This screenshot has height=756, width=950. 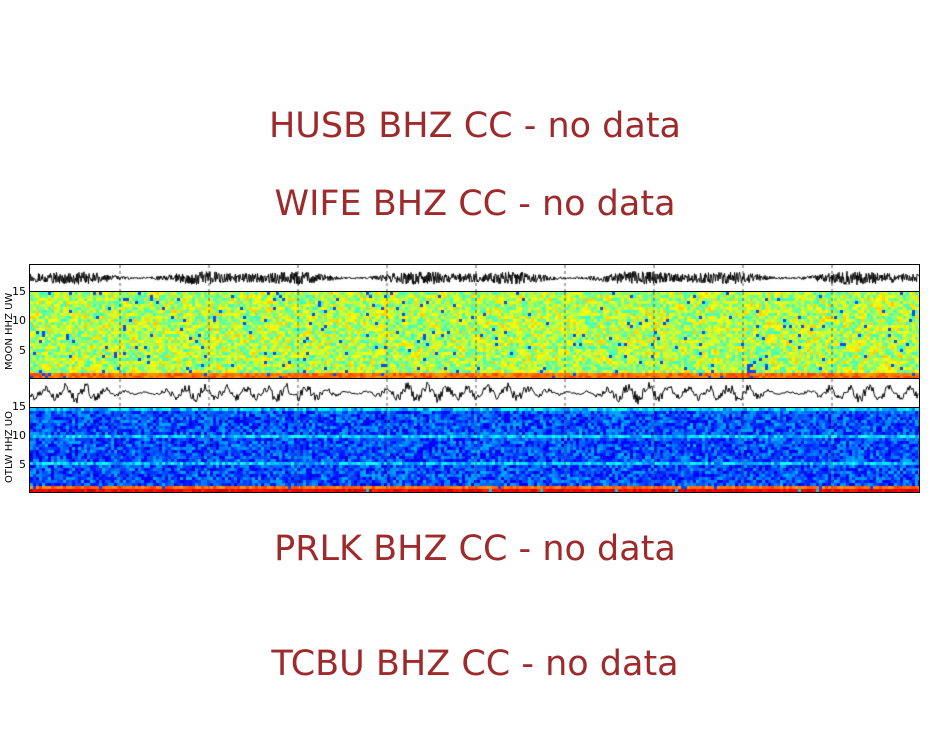 I want to click on trace-moon, so click(x=474, y=278).